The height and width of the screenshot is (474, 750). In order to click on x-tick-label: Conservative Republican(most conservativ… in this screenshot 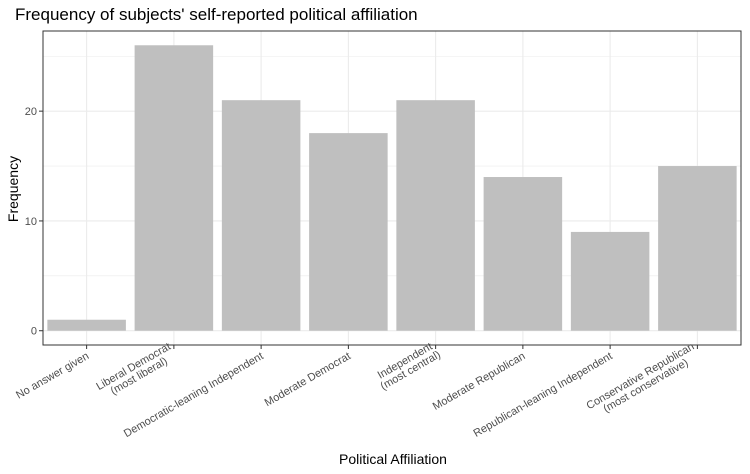, I will do `click(642, 381)`.